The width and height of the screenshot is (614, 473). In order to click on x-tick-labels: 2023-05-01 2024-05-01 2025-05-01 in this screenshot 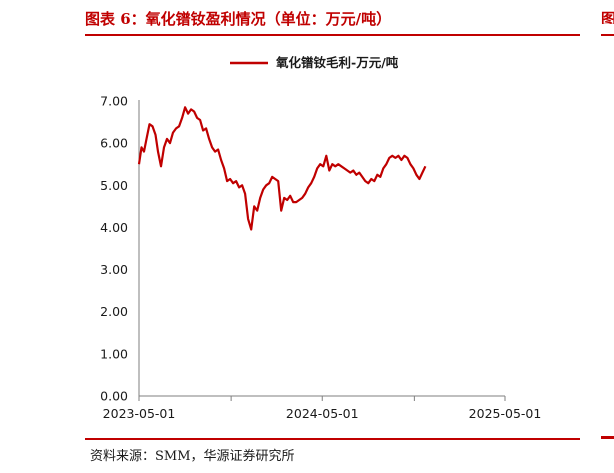, I will do `click(322, 413)`.